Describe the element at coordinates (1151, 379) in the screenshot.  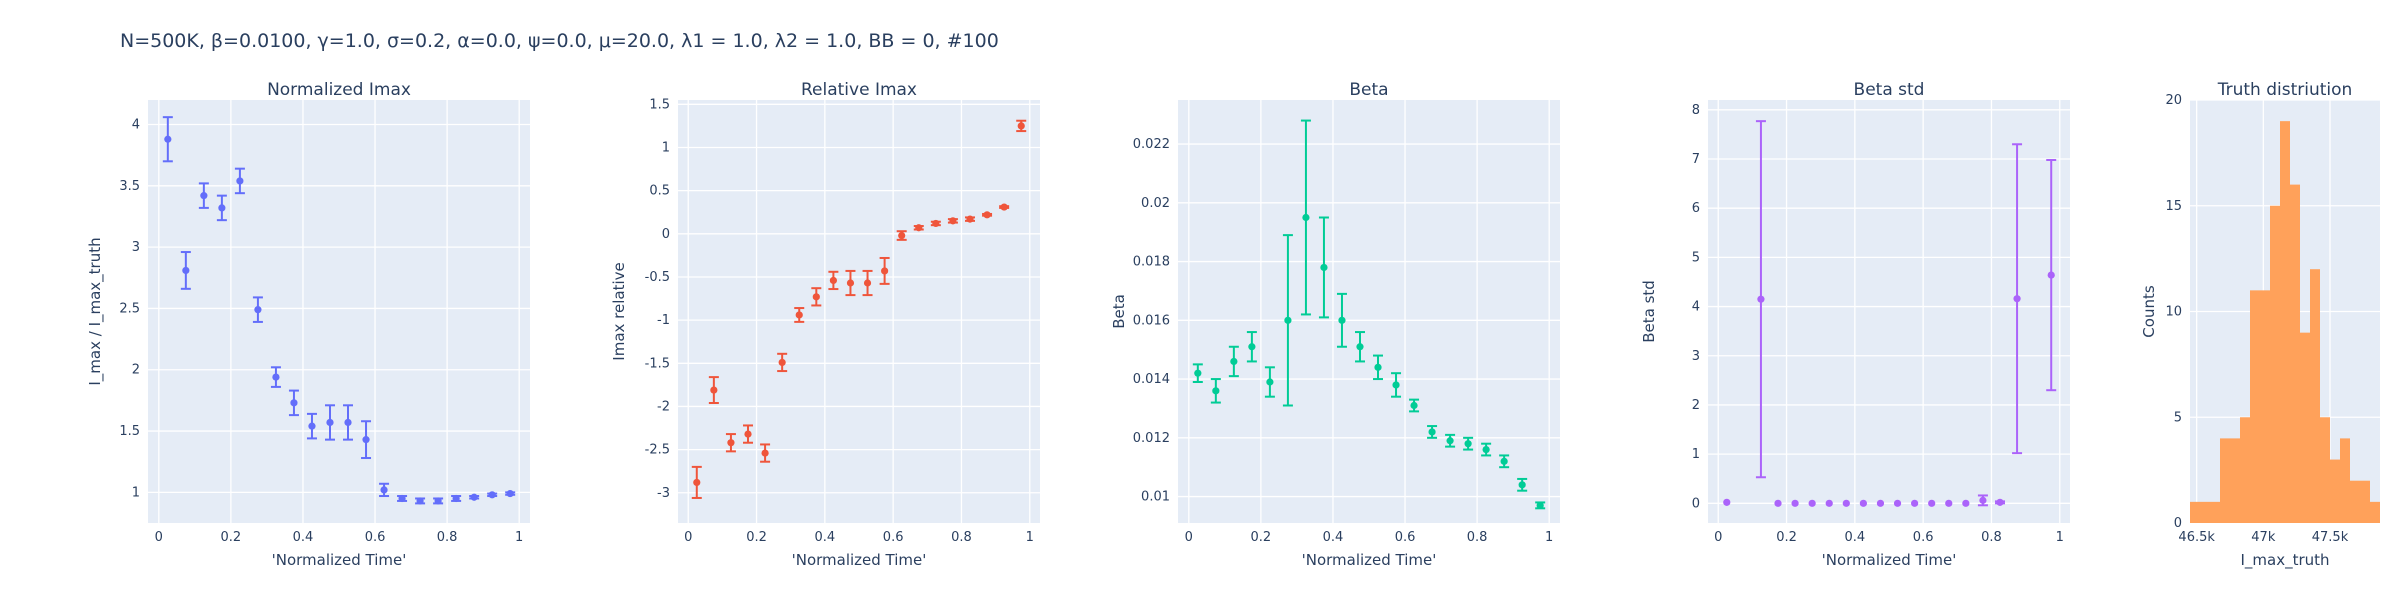
I see `y-tick-label: 0.014` at that location.